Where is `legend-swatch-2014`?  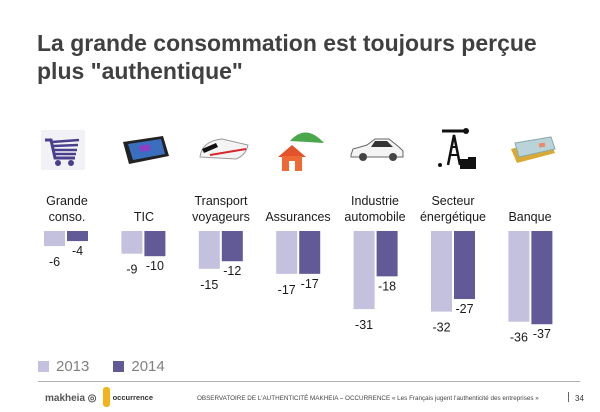 legend-swatch-2014 is located at coordinates (119, 366).